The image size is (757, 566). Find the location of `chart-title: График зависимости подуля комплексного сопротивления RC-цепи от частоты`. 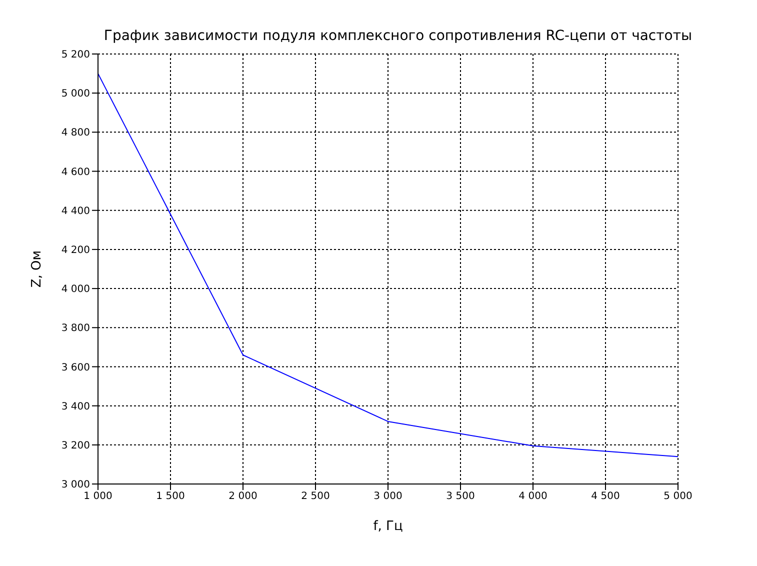

chart-title: График зависимости подуля комплексного сопротивления RC-цепи от частоты is located at coordinates (398, 36).